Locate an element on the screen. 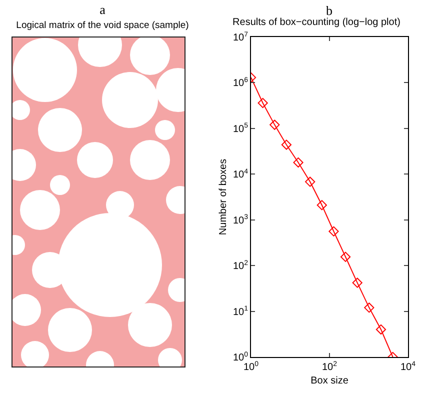 This screenshot has height=396, width=428. y-tick-label: 10$^{4}$ is located at coordinates (240, 174).